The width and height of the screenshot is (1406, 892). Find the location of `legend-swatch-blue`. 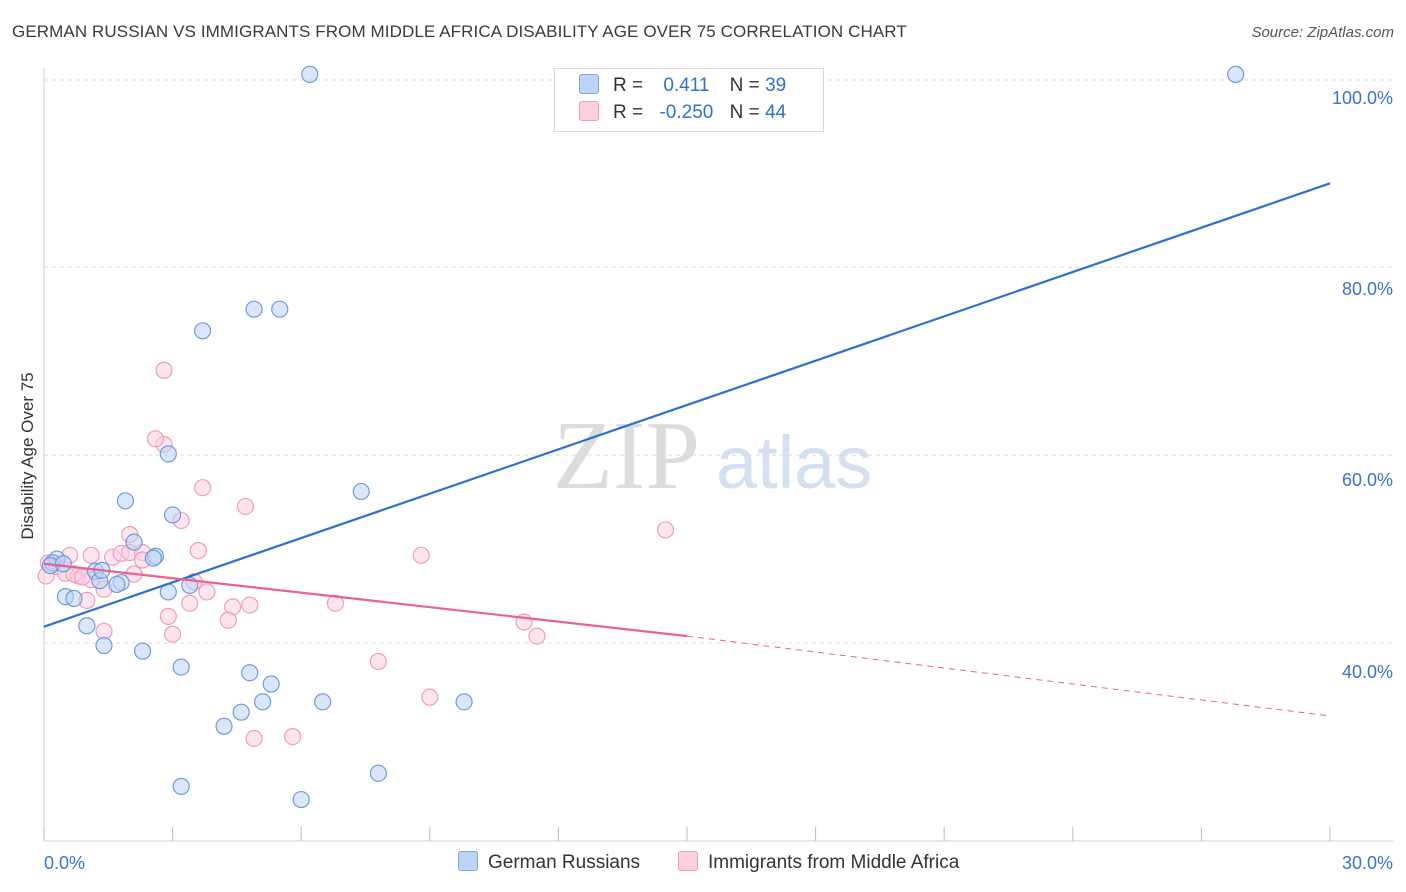

legend-swatch-blue is located at coordinates (589, 84).